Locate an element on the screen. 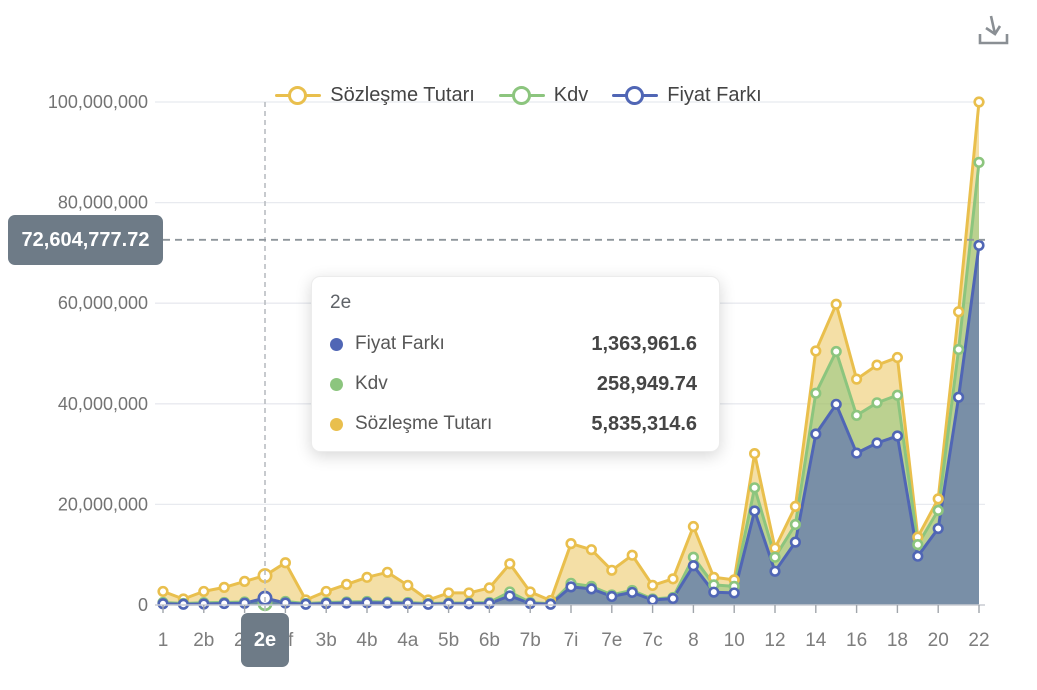 The width and height of the screenshot is (1037, 690). tooltip-row: Kdv 258,949.74 is located at coordinates (513, 384).